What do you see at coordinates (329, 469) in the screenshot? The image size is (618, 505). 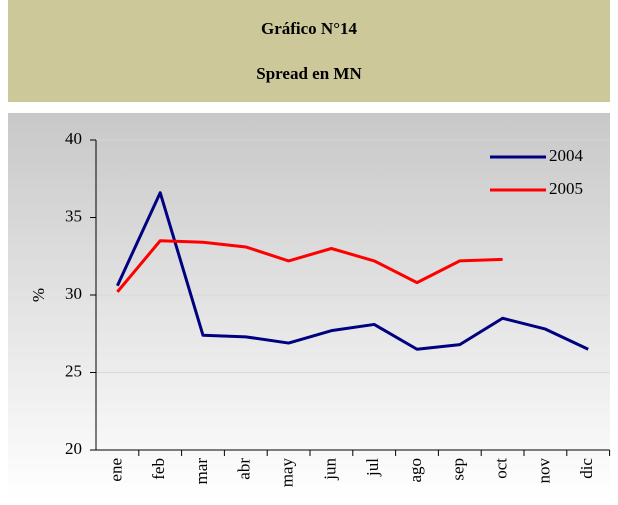 I see `x-tick-label: jun` at bounding box center [329, 469].